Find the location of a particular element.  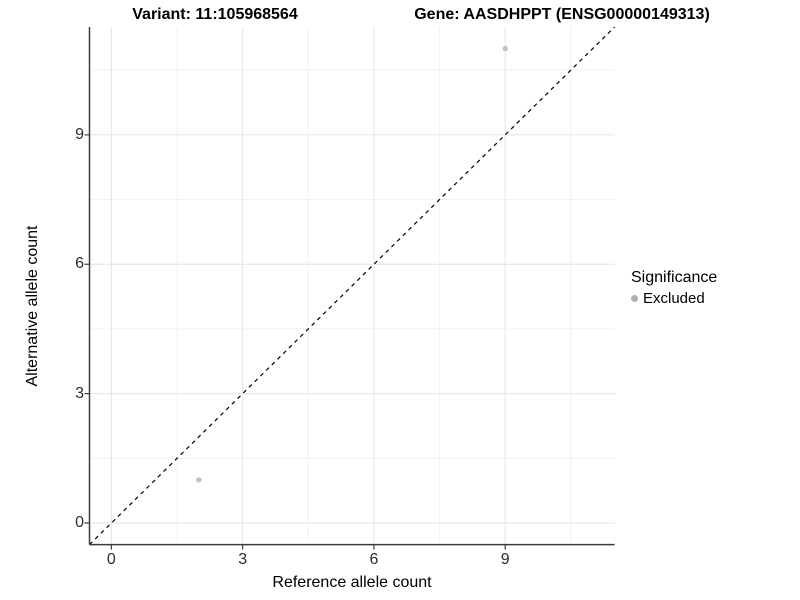

legend-title: Significance is located at coordinates (674, 277).